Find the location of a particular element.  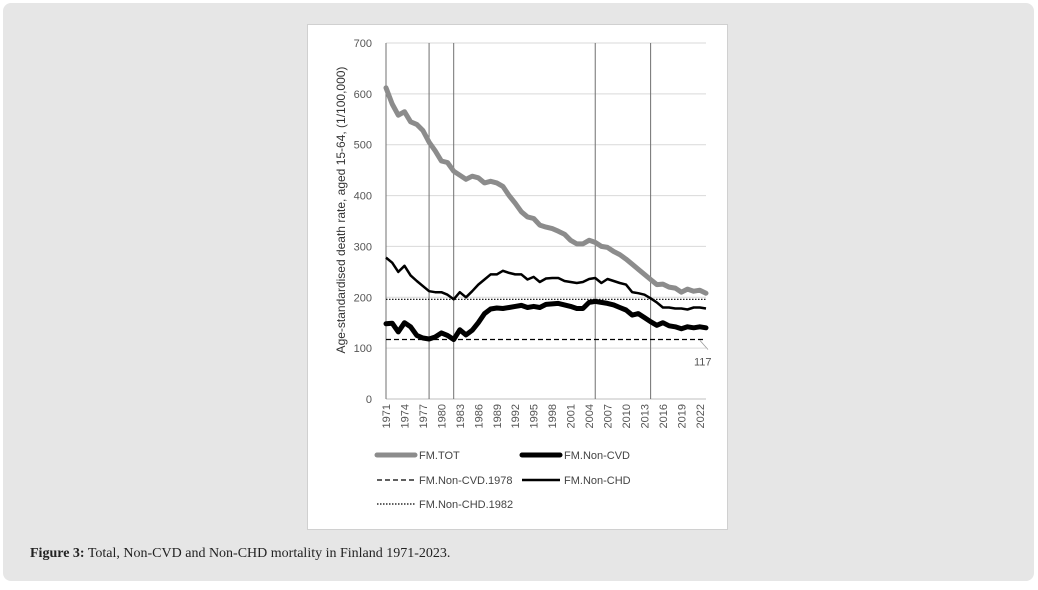

y-tick-label: 0 is located at coordinates (369, 400).